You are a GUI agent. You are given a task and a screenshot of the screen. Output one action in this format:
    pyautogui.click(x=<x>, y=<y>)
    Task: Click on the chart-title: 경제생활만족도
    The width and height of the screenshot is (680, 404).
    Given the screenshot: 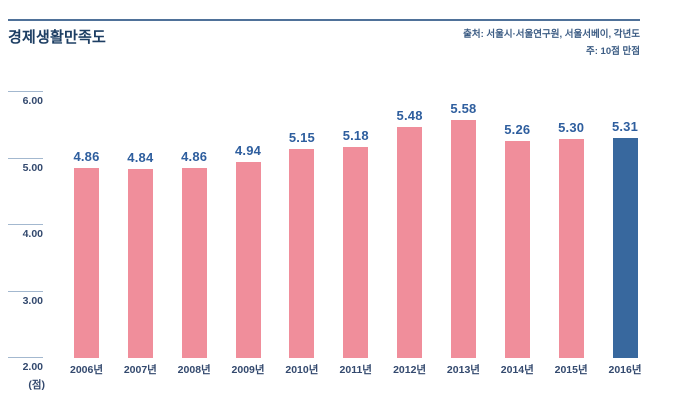 What is the action you would take?
    pyautogui.click(x=57, y=37)
    